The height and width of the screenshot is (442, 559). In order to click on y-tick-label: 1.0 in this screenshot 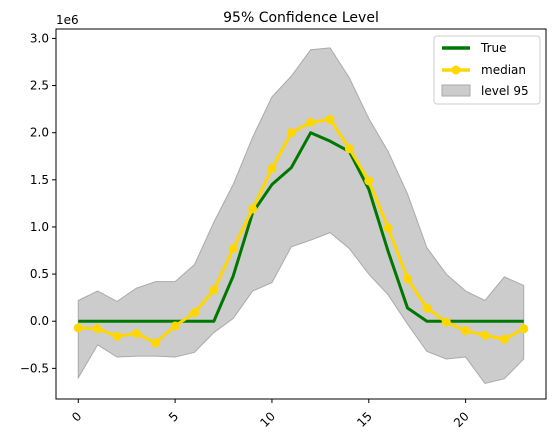, I will do `click(39, 227)`.